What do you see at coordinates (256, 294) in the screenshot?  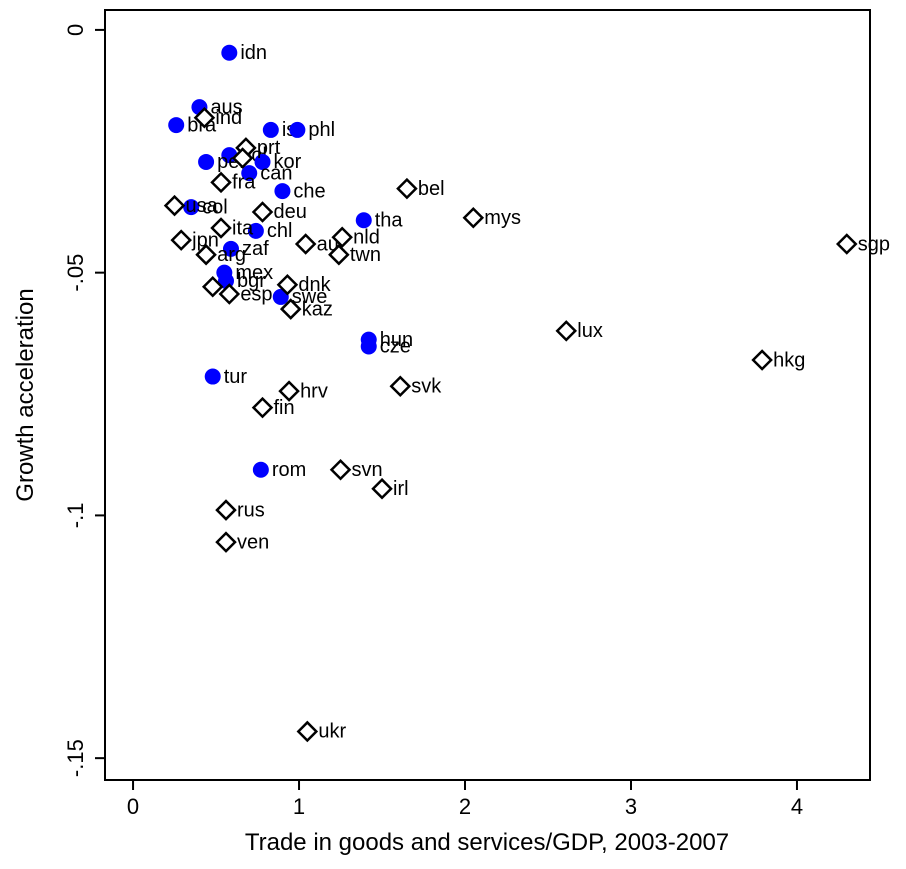 I see `point-label: esp` at bounding box center [256, 294].